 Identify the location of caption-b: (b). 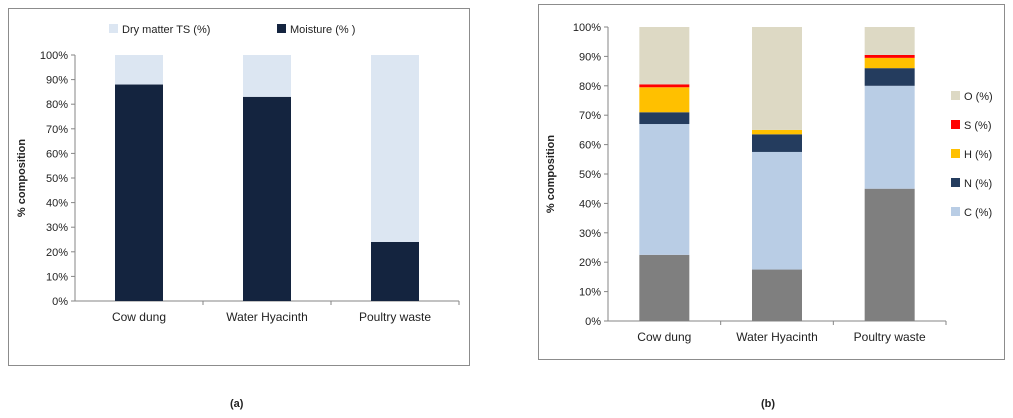
(768, 404).